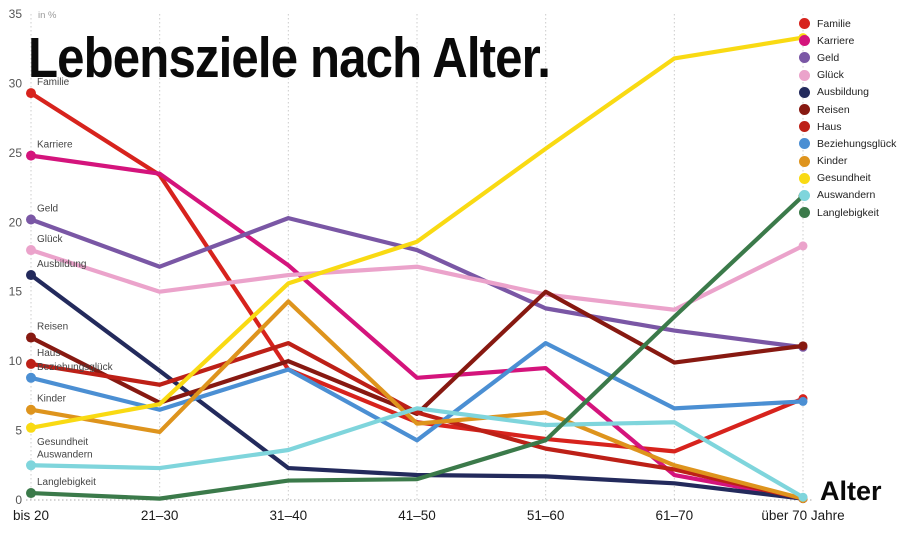  What do you see at coordinates (675, 515) in the screenshot?
I see `x-tick-61-70: 61–70` at bounding box center [675, 515].